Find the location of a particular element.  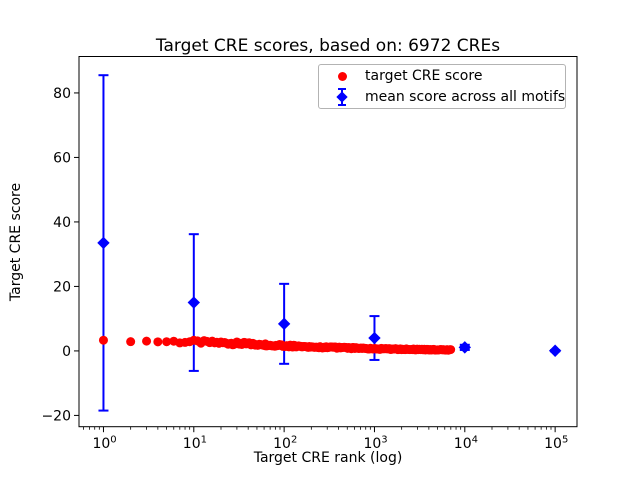

blue-diamond-errorbar-marker-icon is located at coordinates (342, 97).